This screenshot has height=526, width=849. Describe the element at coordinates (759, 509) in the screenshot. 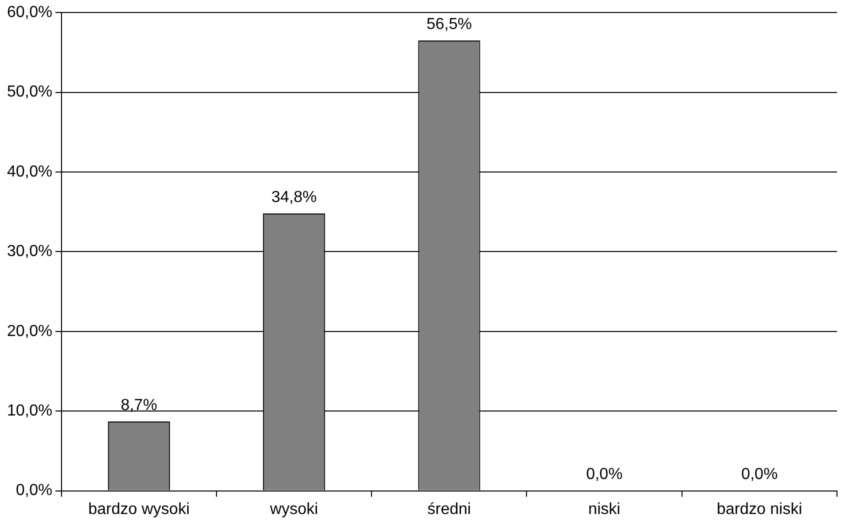

I see `x-tick-label: bardzo niski` at that location.